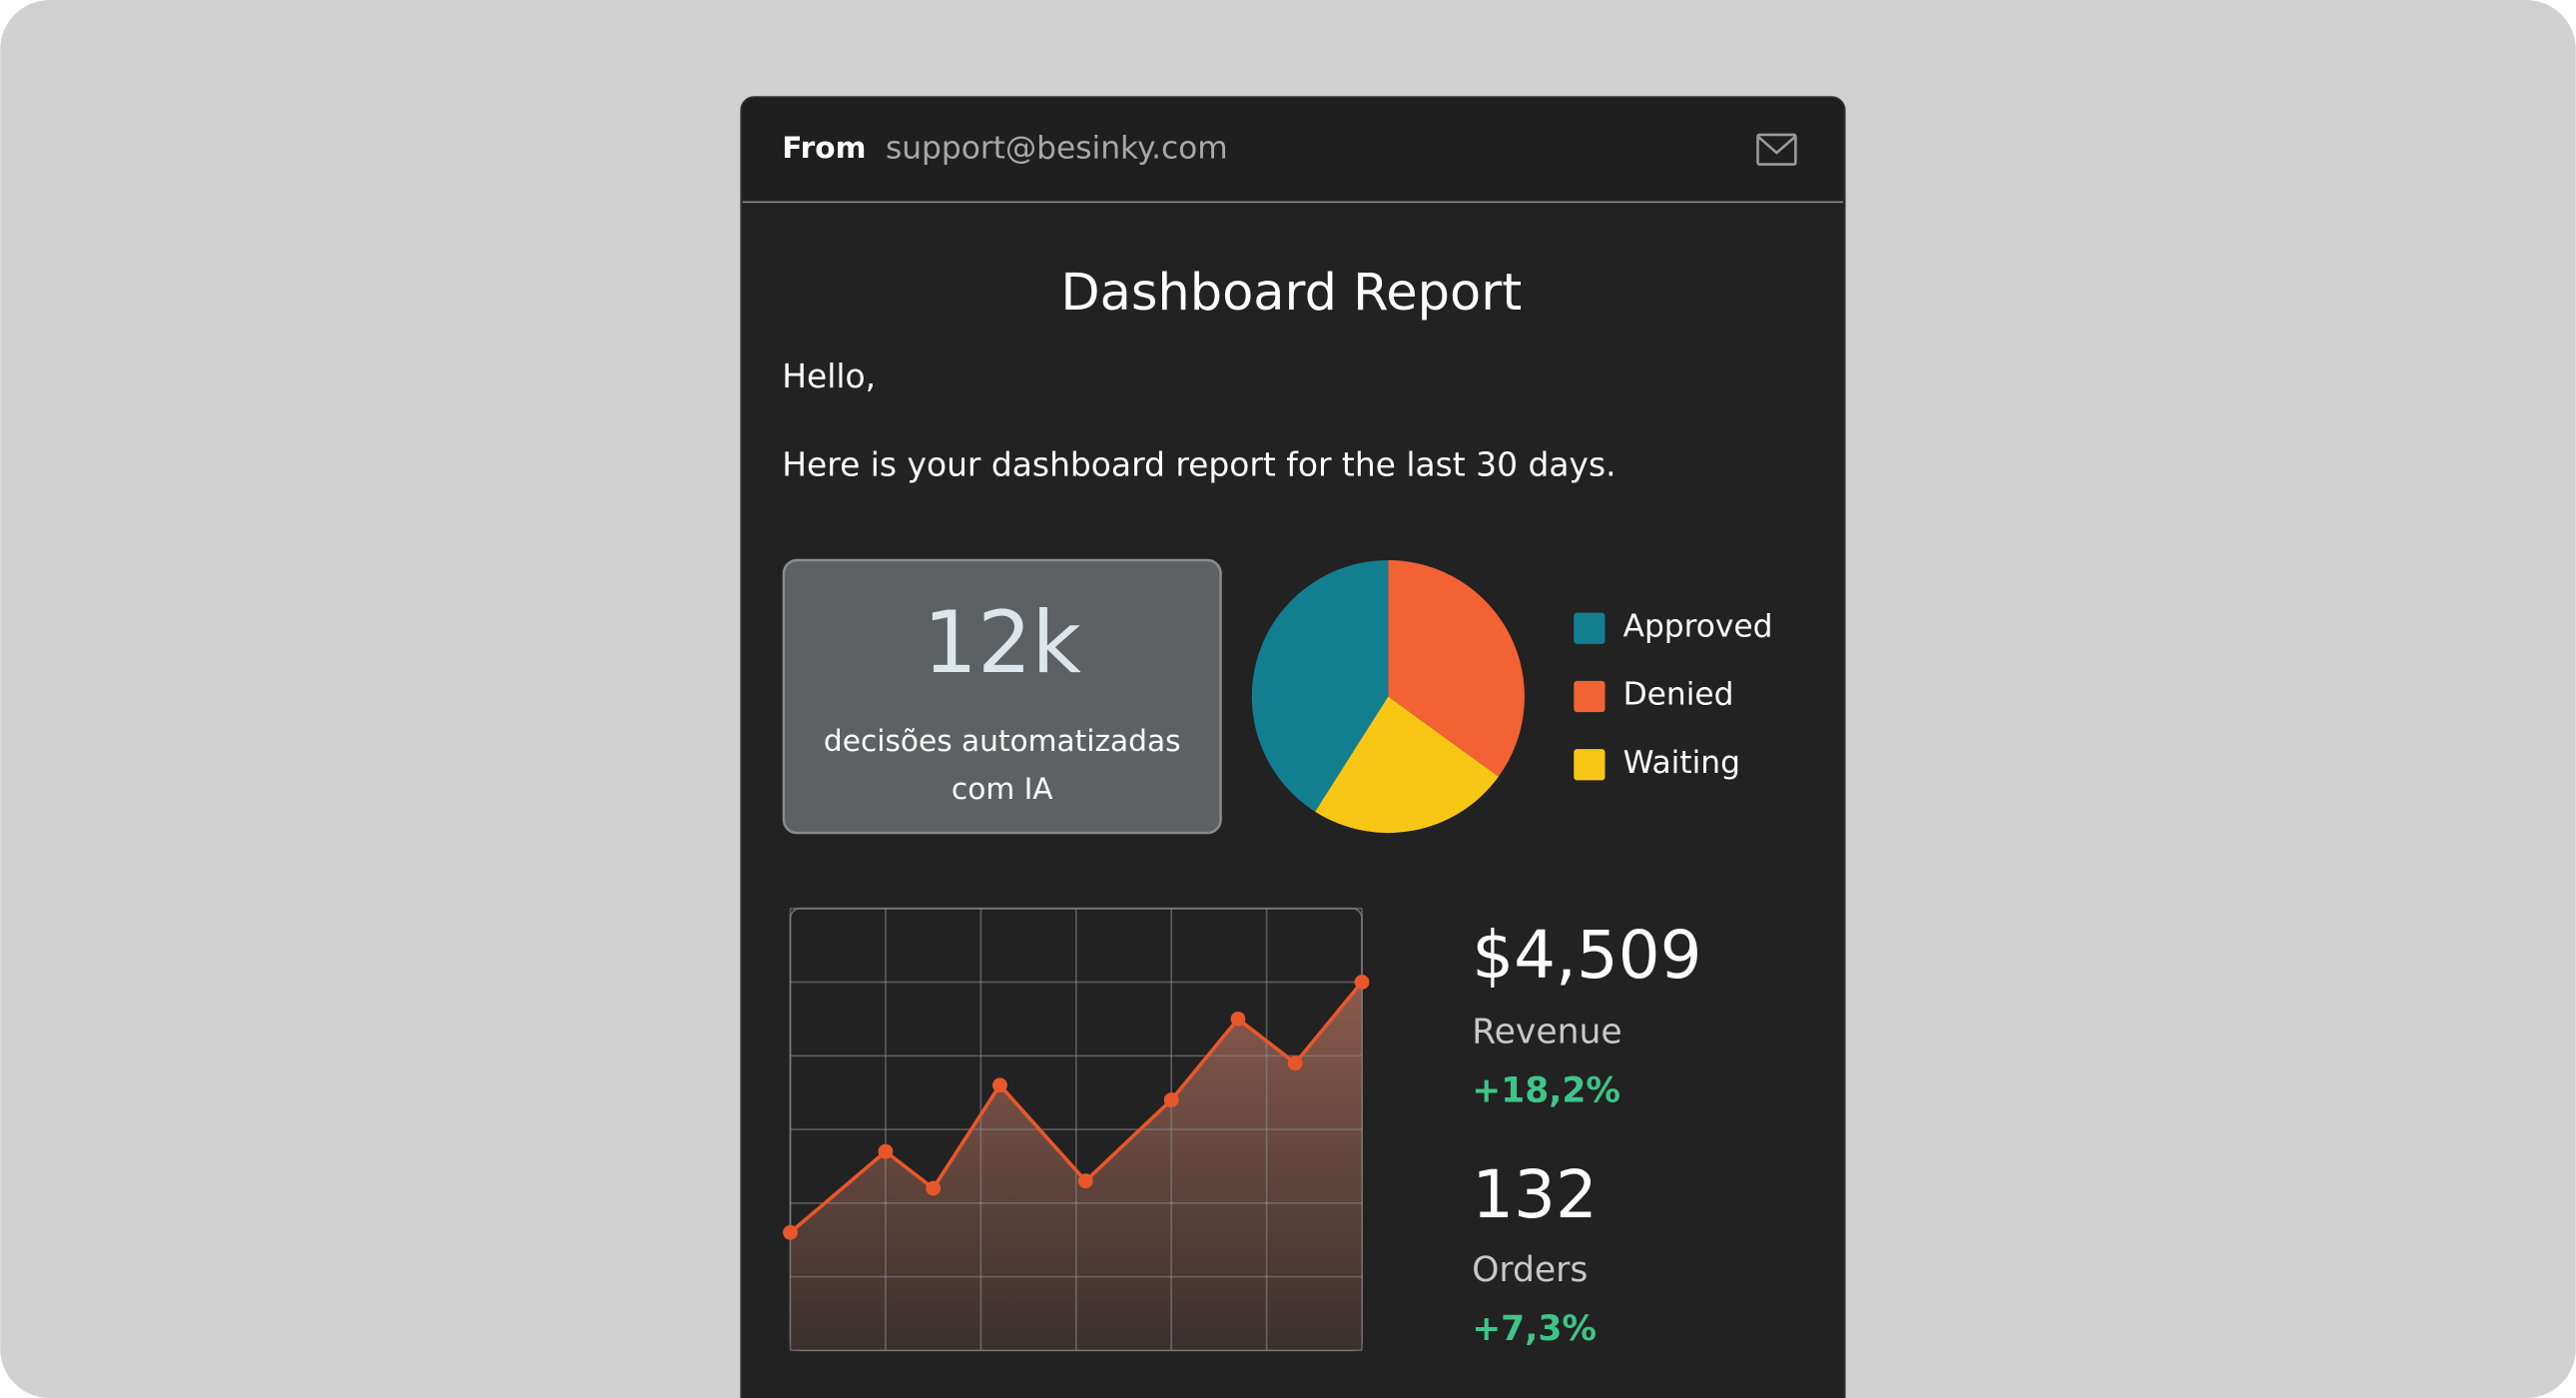 This screenshot has width=2576, height=1398. What do you see at coordinates (1546, 1031) in the screenshot?
I see `stat-label: Revenue` at bounding box center [1546, 1031].